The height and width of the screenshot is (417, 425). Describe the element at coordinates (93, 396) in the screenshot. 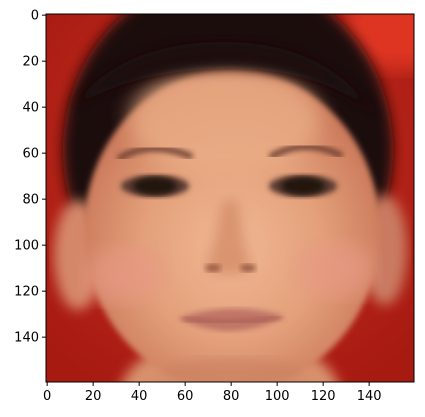

I see `x-tick-label: 20` at that location.